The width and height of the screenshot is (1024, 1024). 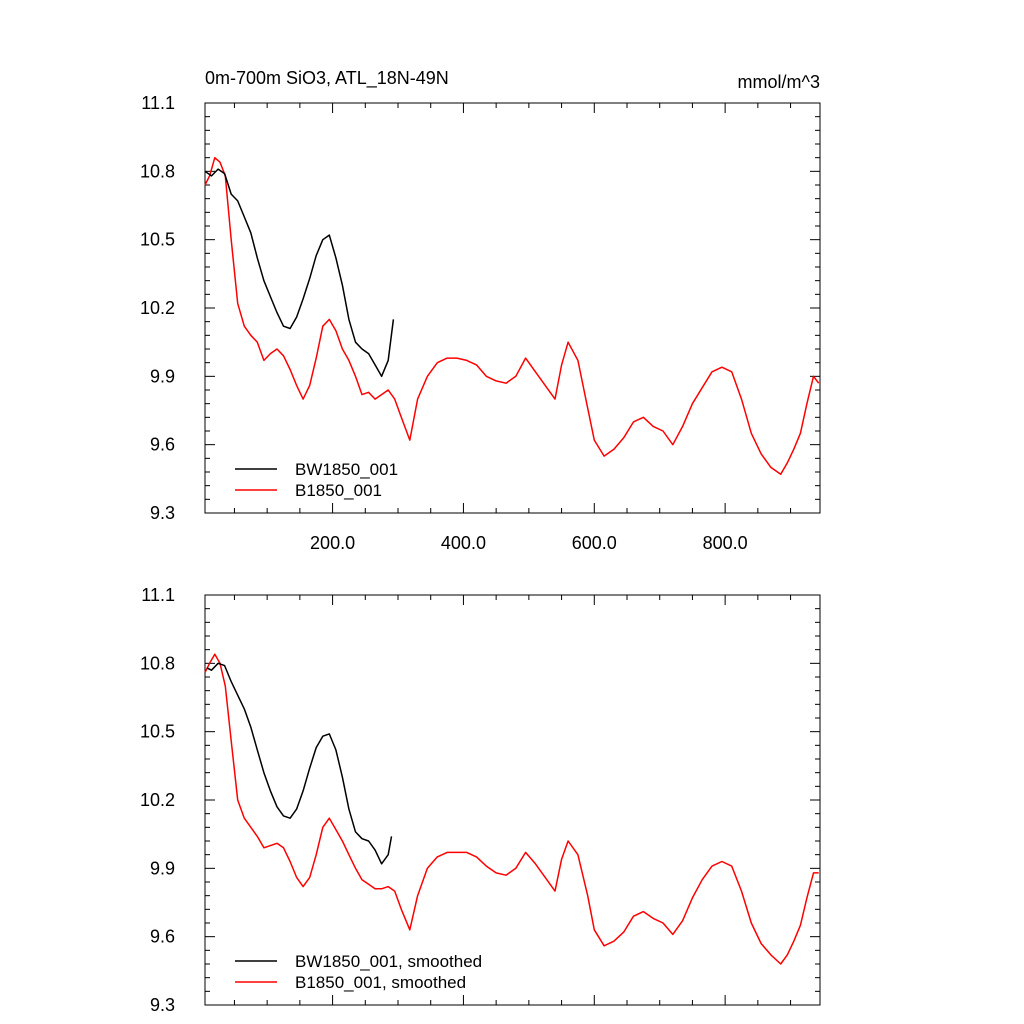 I want to click on legend-label: BW1850_001, so click(x=346, y=469).